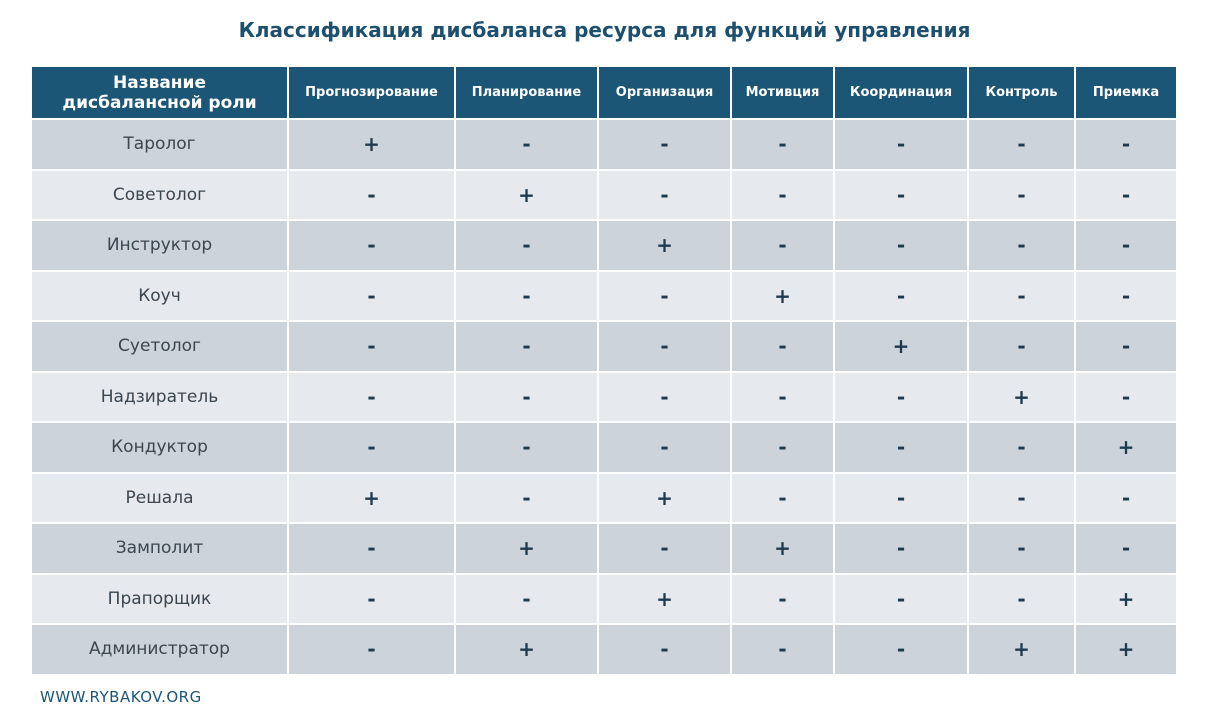 The image size is (1209, 720). What do you see at coordinates (159, 447) in the screenshot?
I see `role-name: Кондуктор` at bounding box center [159, 447].